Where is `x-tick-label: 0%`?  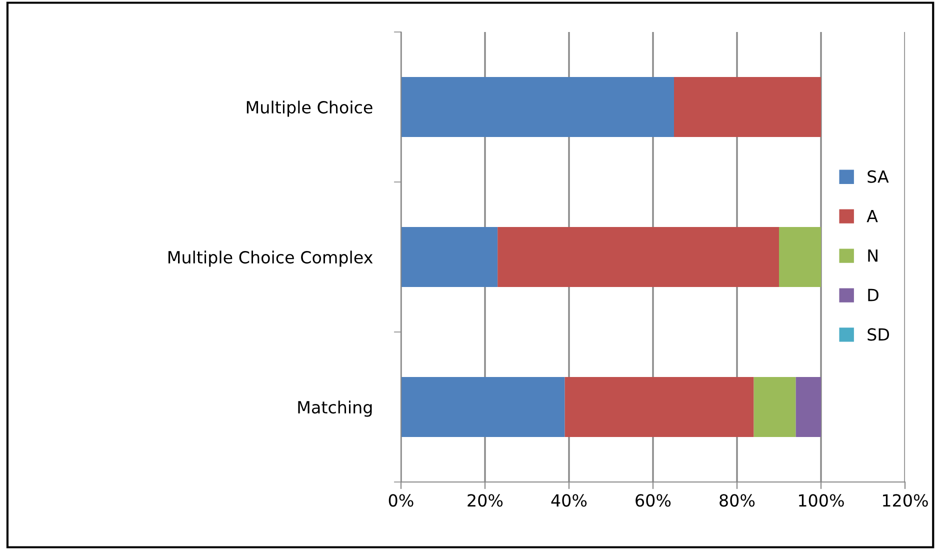 x-tick-label: 0% is located at coordinates (401, 500).